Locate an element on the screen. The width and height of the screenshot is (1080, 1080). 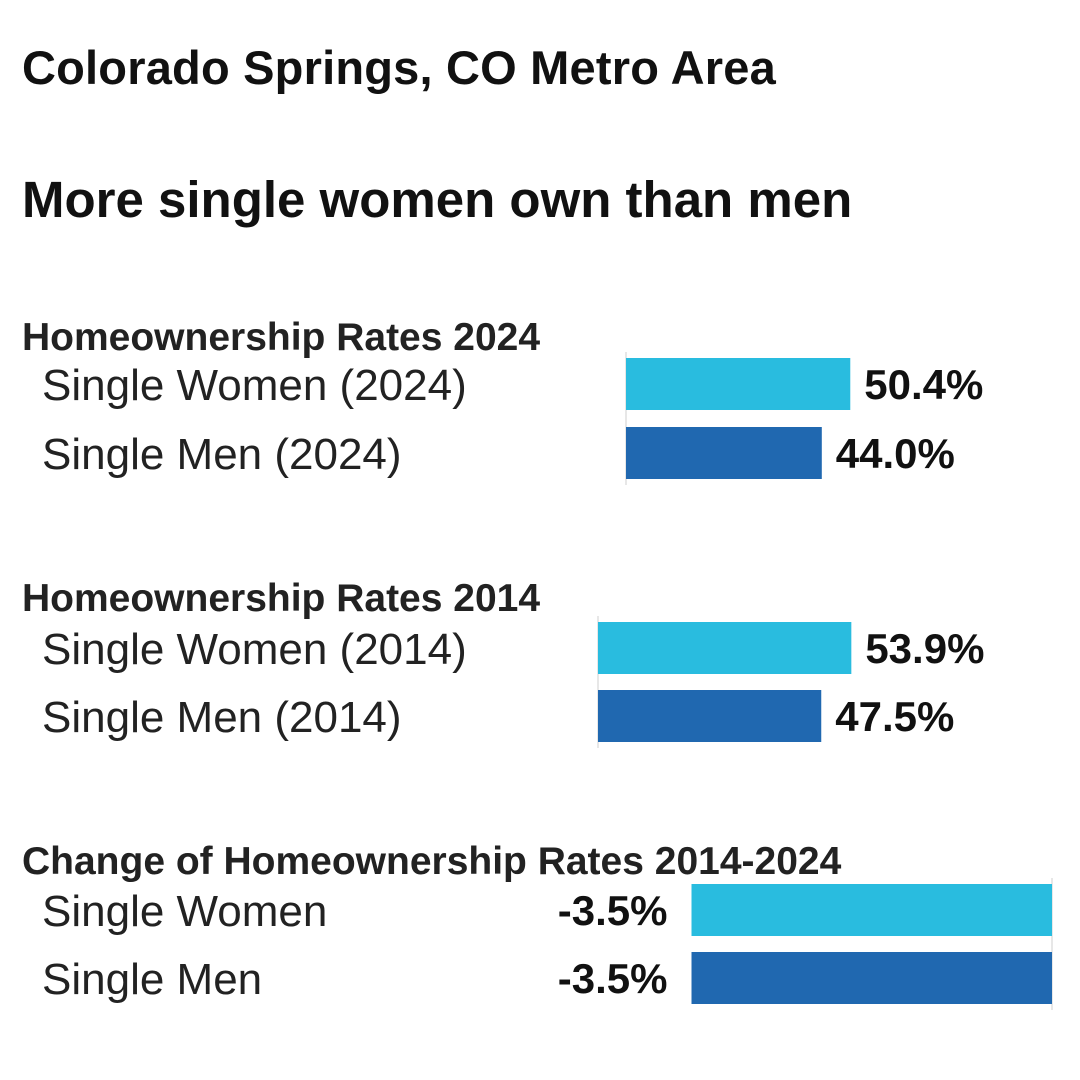
category-label: Single Women is located at coordinates (184, 911).